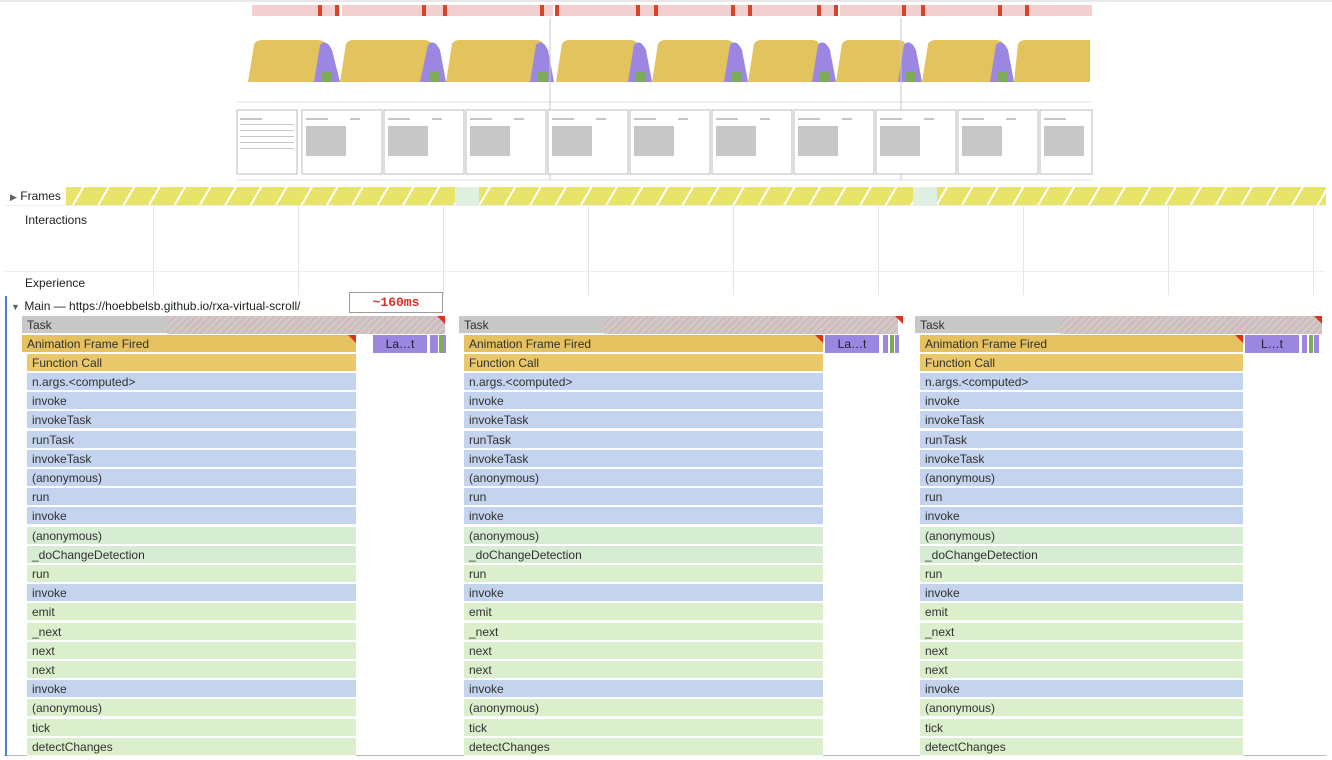 The height and width of the screenshot is (760, 1332). What do you see at coordinates (669, 61) in the screenshot?
I see `cpu-chart` at bounding box center [669, 61].